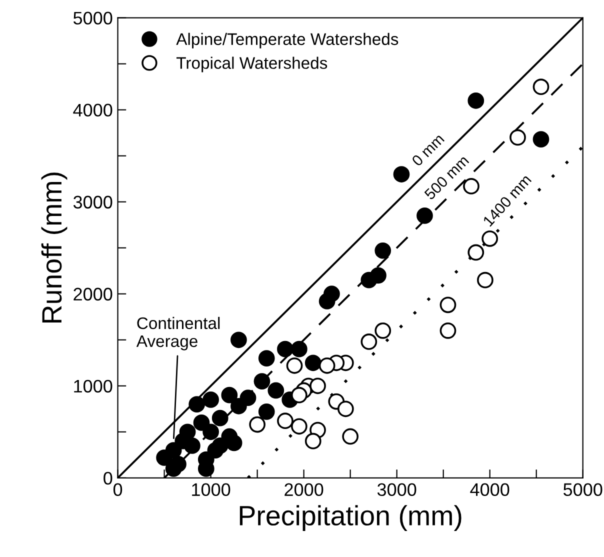 The width and height of the screenshot is (604, 557). I want to click on y-tick-label: 3000, so click(92, 202).